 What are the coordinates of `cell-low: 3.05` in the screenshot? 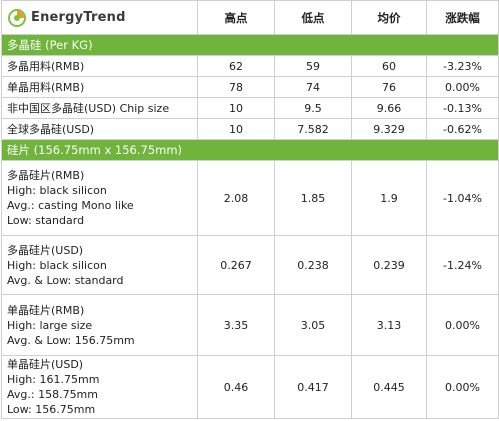 It's located at (313, 325).